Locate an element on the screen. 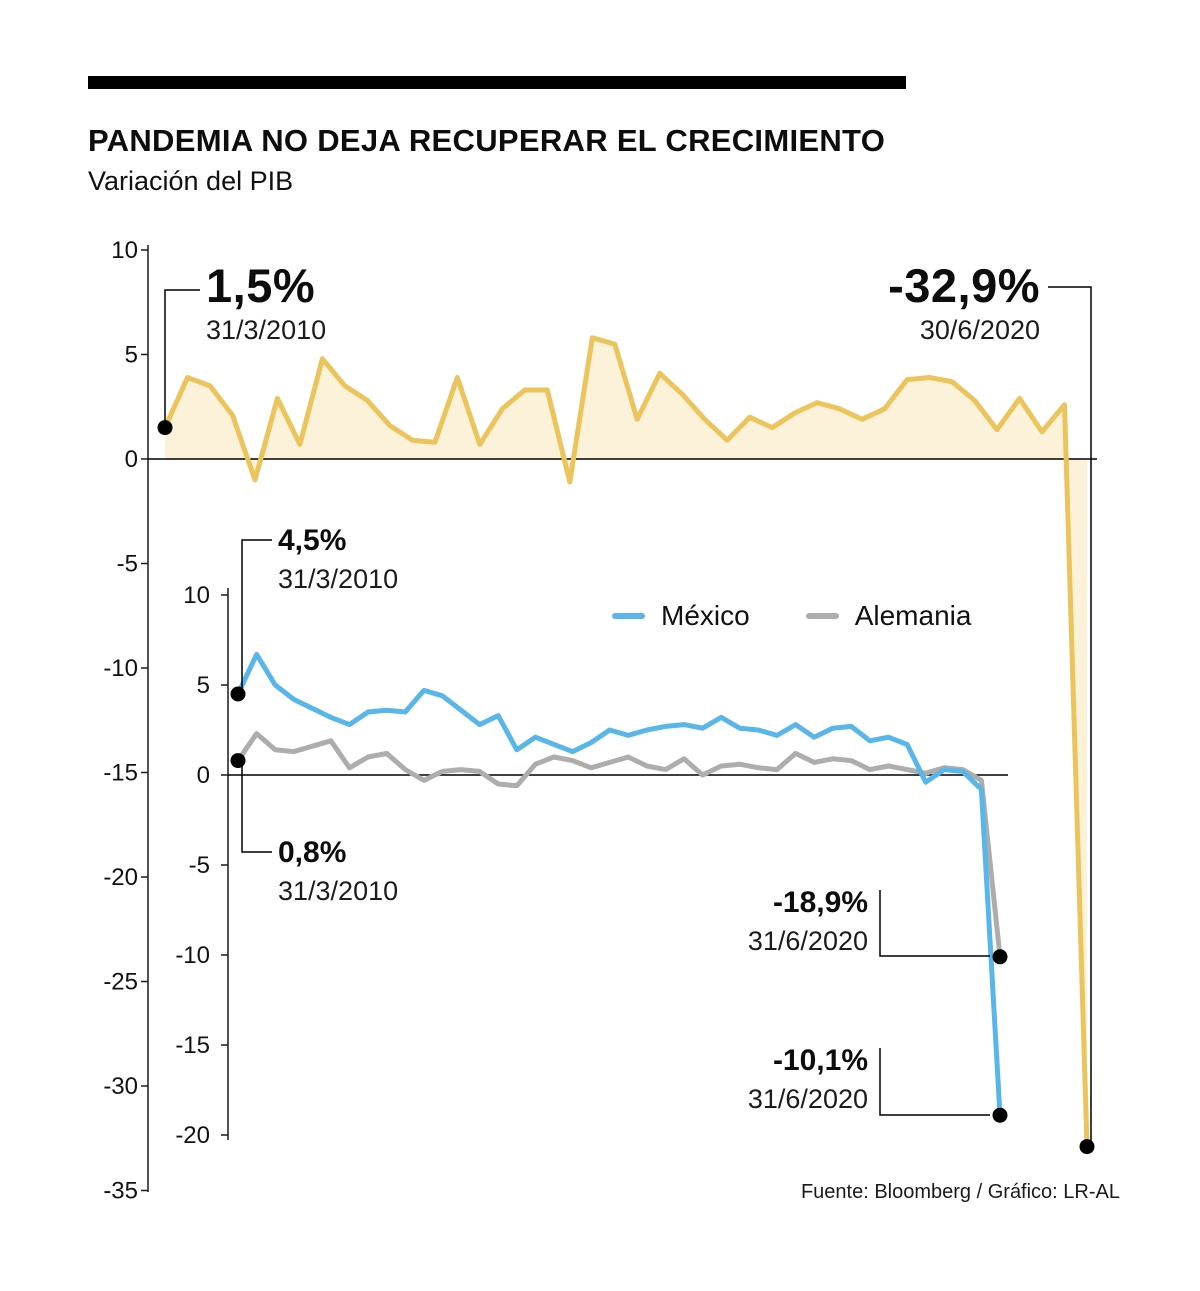  annotation-main-start: 1,5% 31/3/2010 is located at coordinates (266, 304).